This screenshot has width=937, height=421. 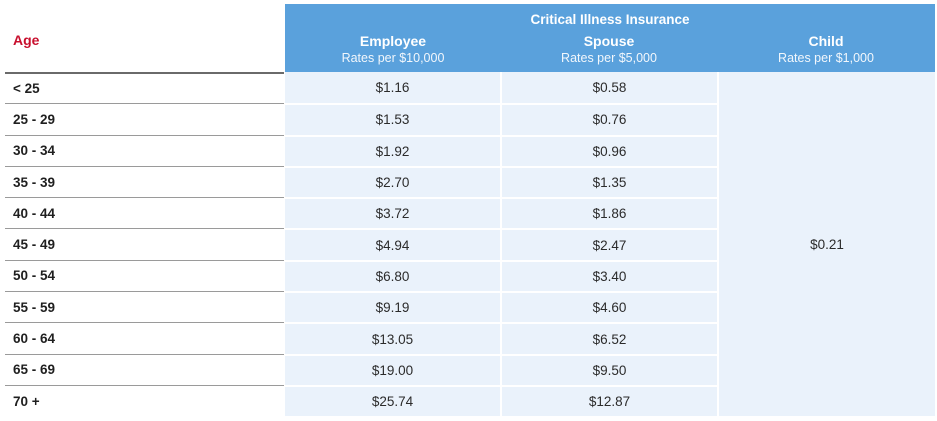 I want to click on employee-rate-cell: $1.53, so click(x=392, y=118).